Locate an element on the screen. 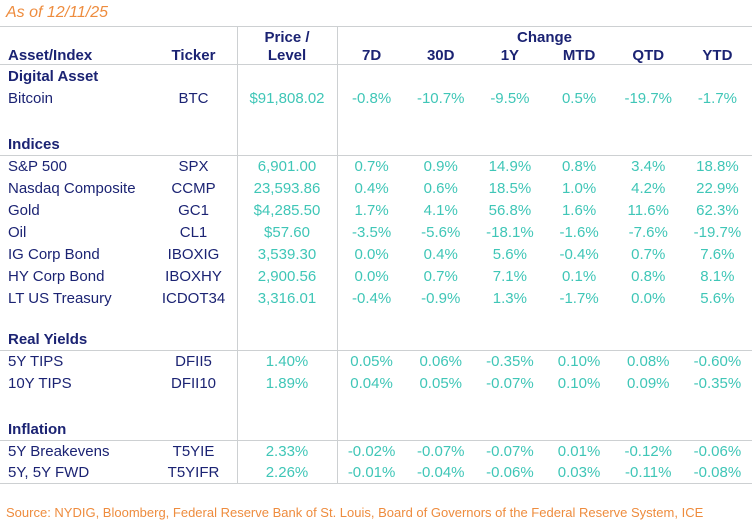  change-cell-mtd: -1.7% is located at coordinates (579, 298).